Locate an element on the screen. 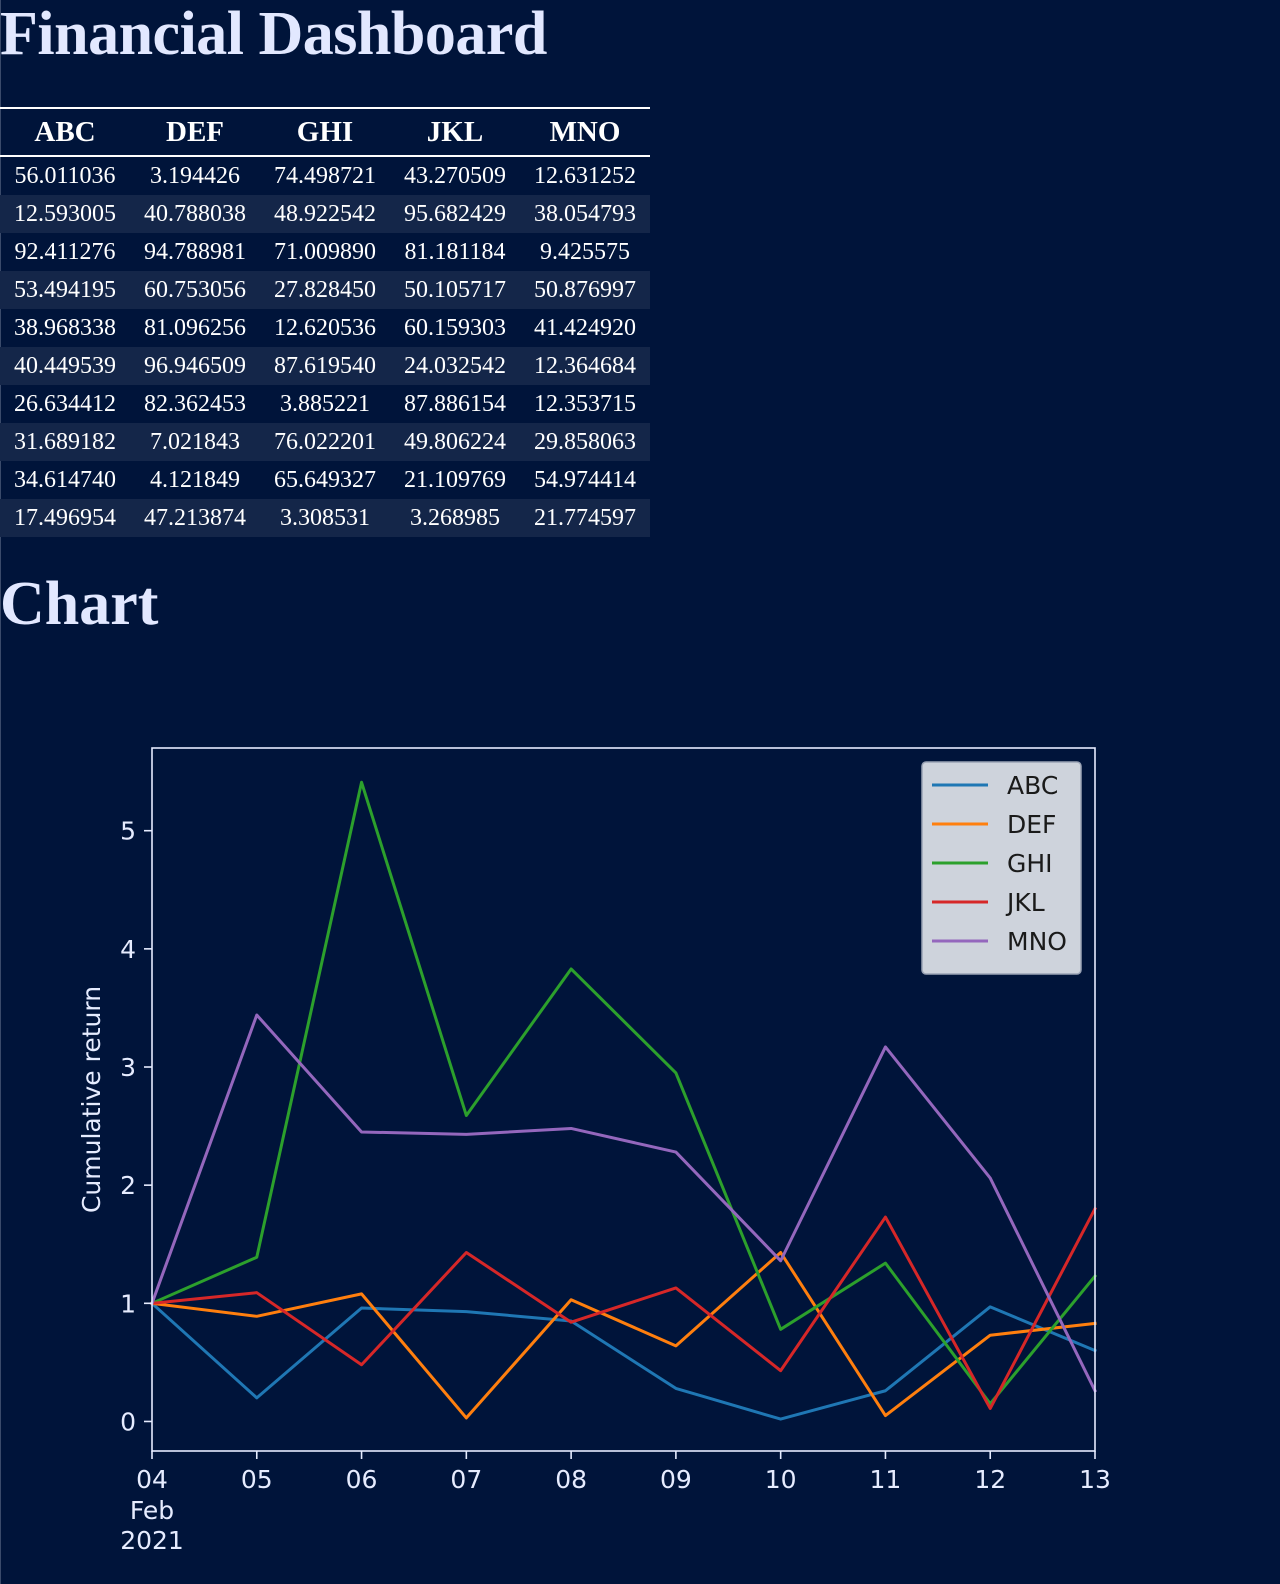 The width and height of the screenshot is (1280, 1584). table-cell: 12.620536 is located at coordinates (325, 327).